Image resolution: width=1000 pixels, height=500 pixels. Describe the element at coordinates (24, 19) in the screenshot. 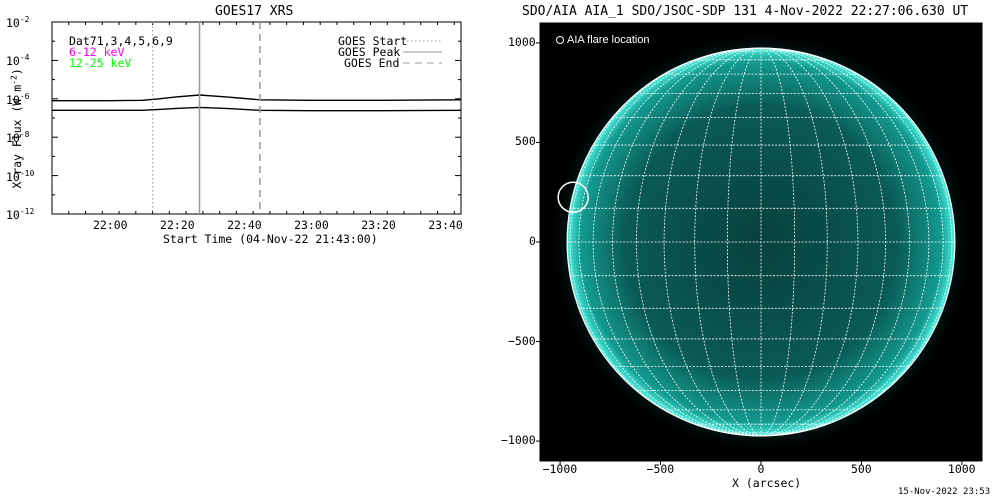

I see `goes-ytick-exp: -2` at that location.